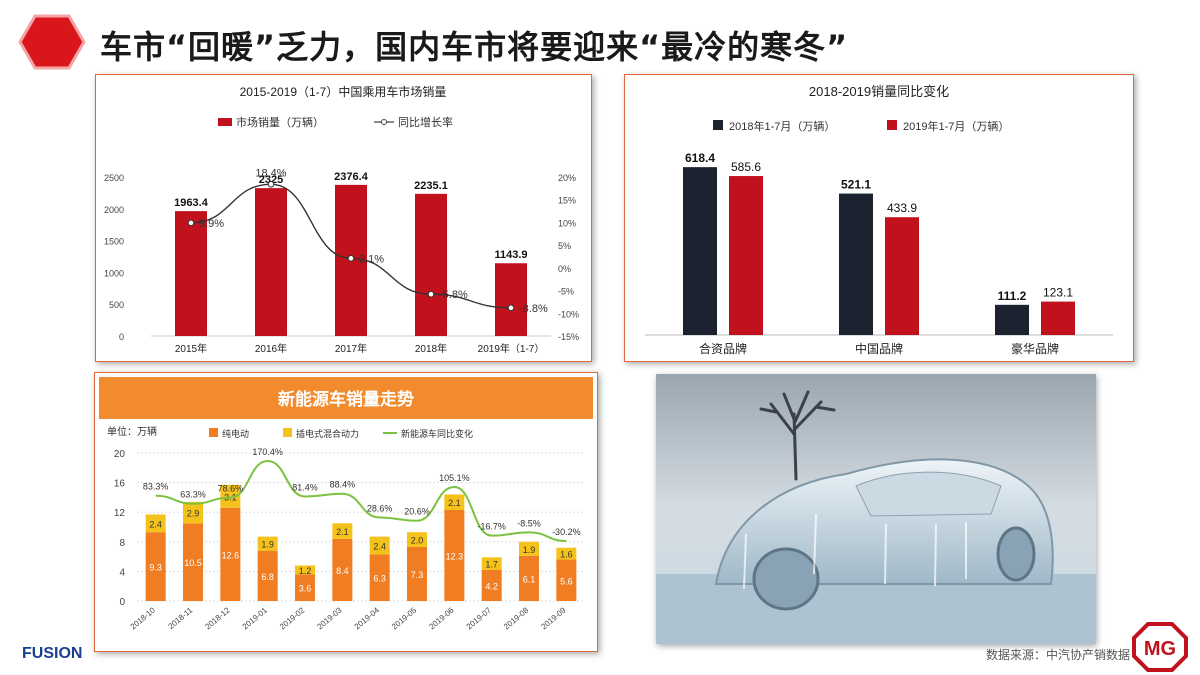 The image size is (1200, 675). What do you see at coordinates (305, 487) in the screenshot?
I see `growth-point-label: 81.4%` at bounding box center [305, 487].